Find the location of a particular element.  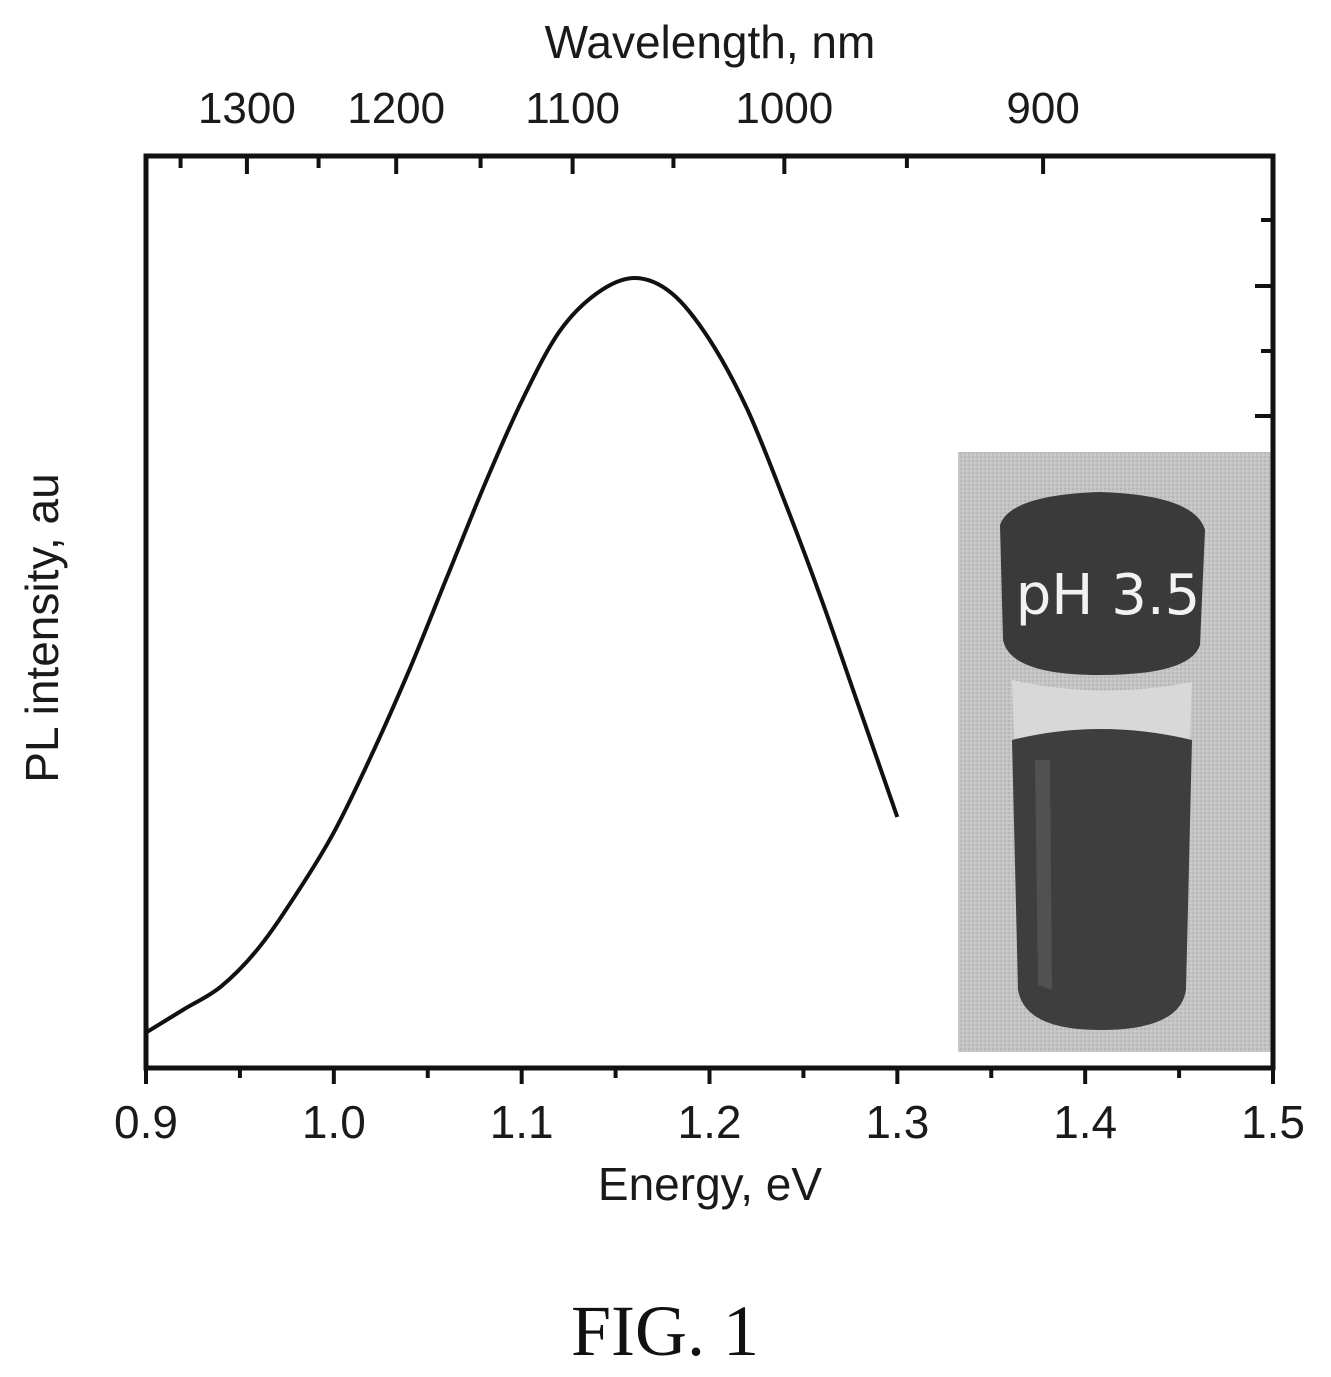

y-axis-title: PL intensity, au is located at coordinates (42, 627).